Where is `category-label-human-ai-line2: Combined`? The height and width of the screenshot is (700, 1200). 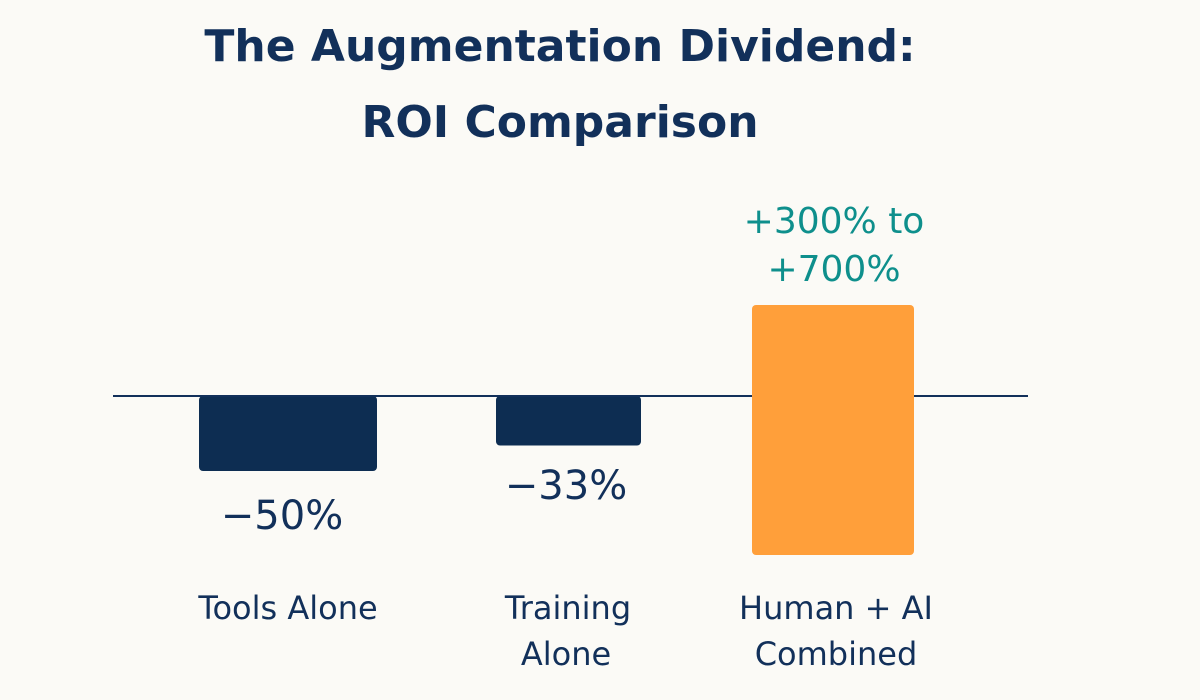
category-label-human-ai-line2: Combined is located at coordinates (836, 654).